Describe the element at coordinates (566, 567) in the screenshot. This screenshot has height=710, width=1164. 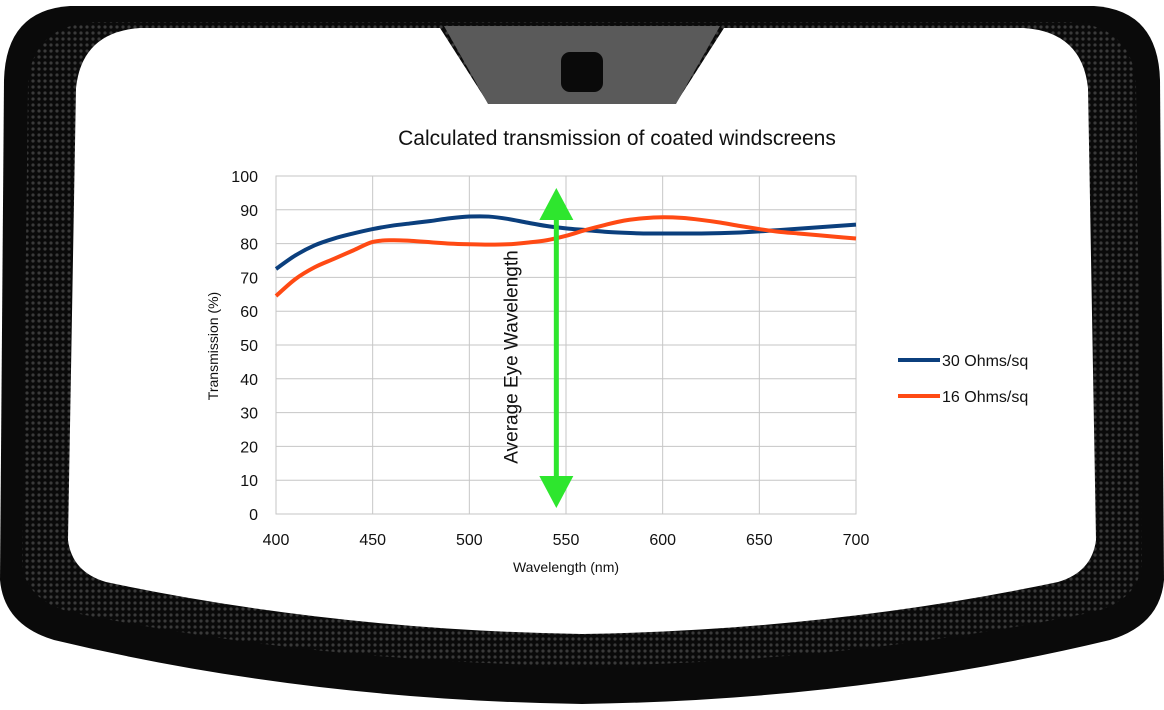
I see `x-axis-label: Wavelength (nm)` at that location.